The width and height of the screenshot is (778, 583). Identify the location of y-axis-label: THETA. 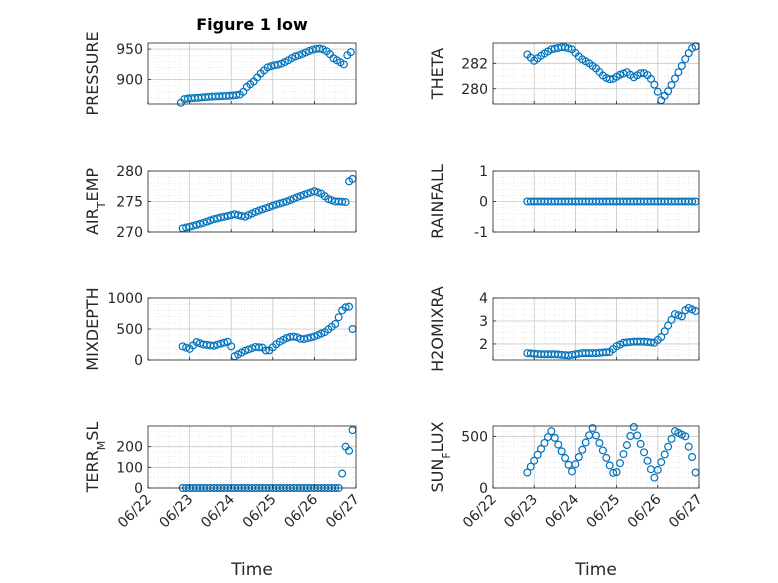
(437, 74).